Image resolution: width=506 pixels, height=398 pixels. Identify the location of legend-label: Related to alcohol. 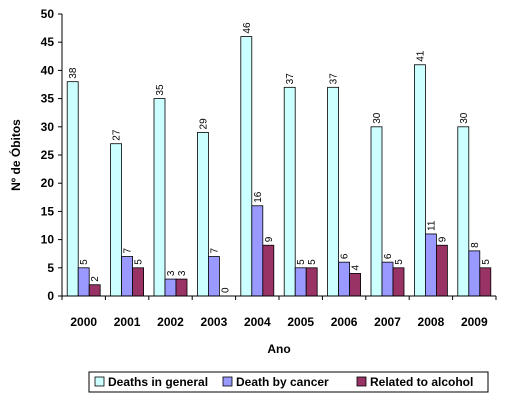
(421, 382).